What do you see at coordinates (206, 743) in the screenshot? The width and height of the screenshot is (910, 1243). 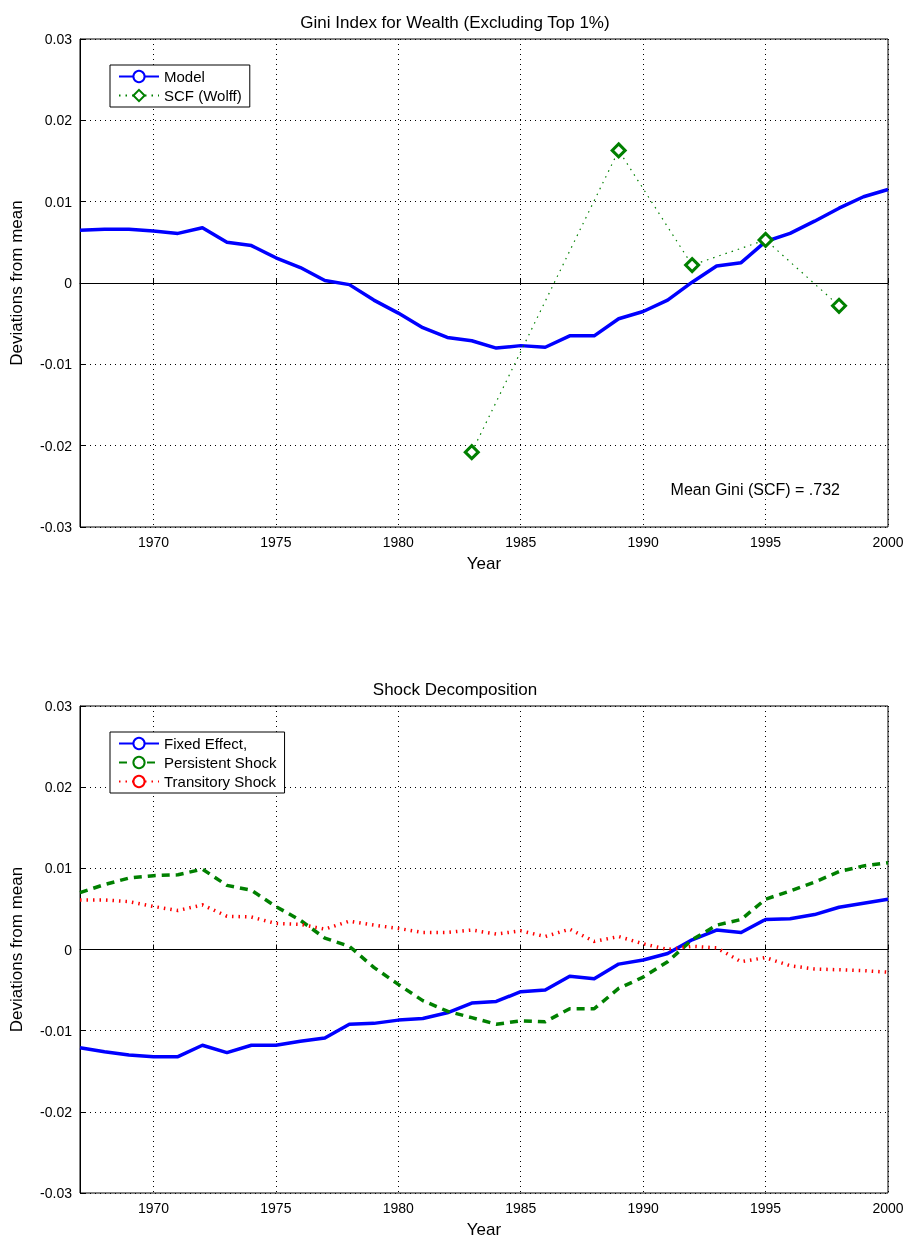 I see `legend-label: Fixed Effect,` at bounding box center [206, 743].